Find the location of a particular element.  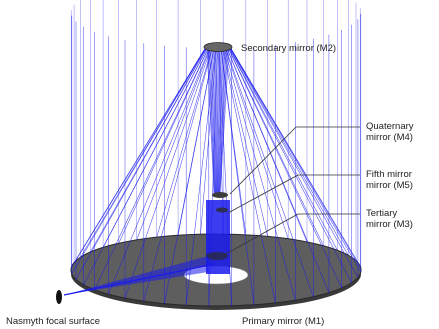

label-tertiary-line1: Tertiary is located at coordinates (382, 213).